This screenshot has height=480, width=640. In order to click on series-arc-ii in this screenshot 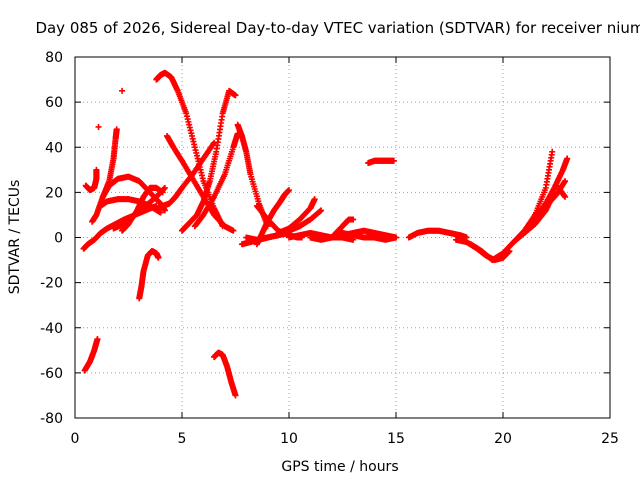, I will do `click(562, 192)`.